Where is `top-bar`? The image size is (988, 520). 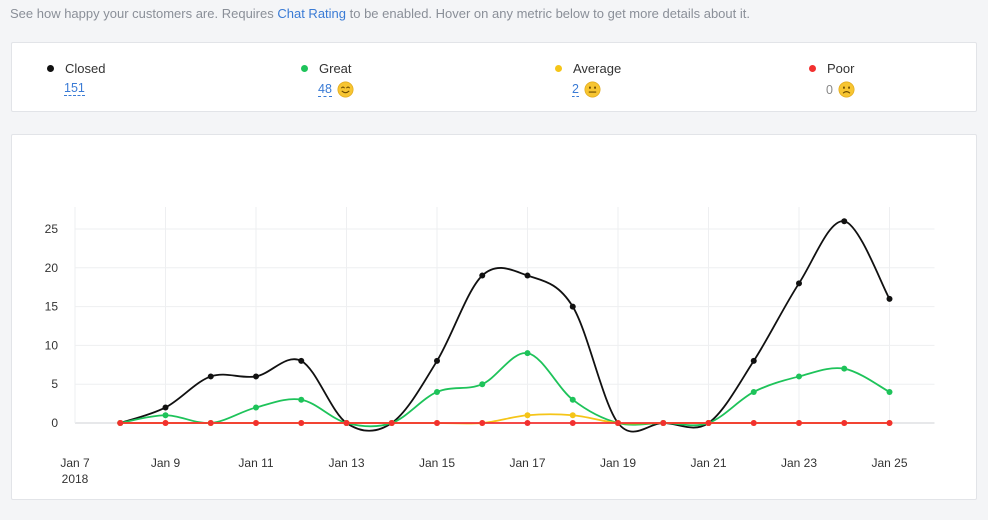 top-bar is located at coordinates (494, 16).